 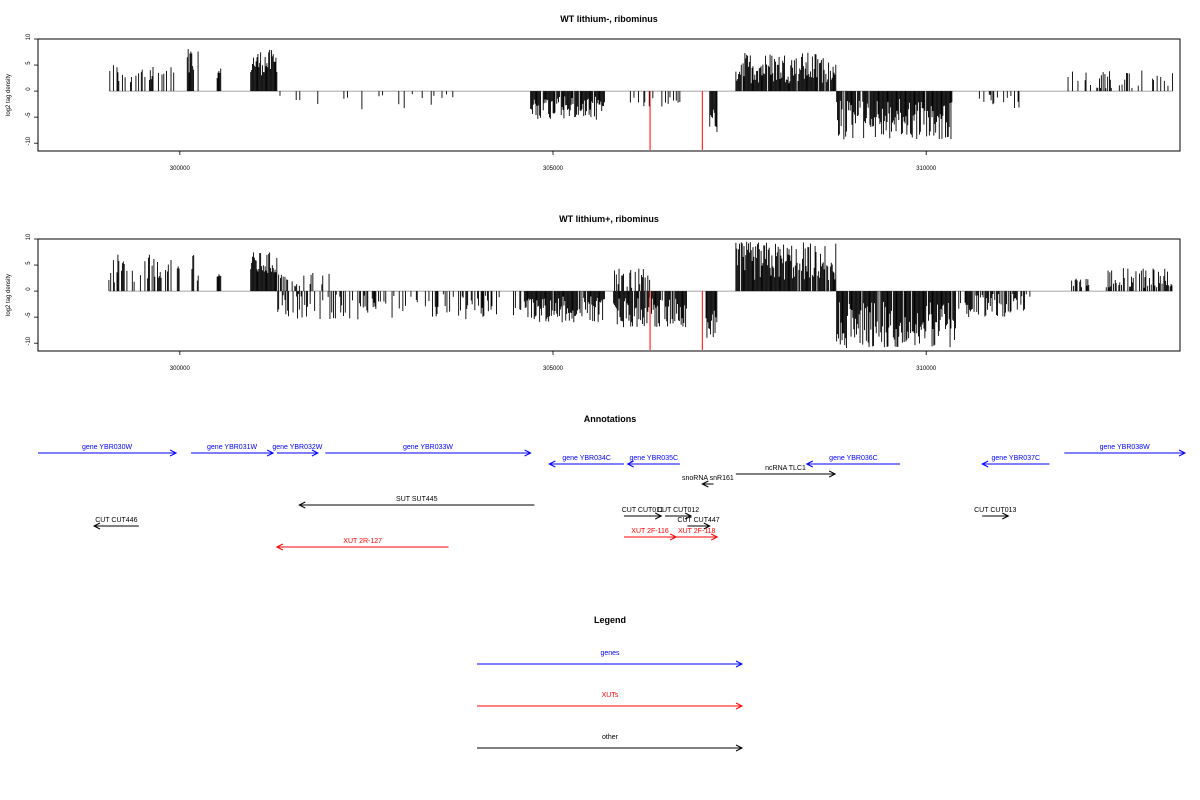 What do you see at coordinates (698, 520) in the screenshot?
I see `annotation-label: CUT CUT447` at bounding box center [698, 520].